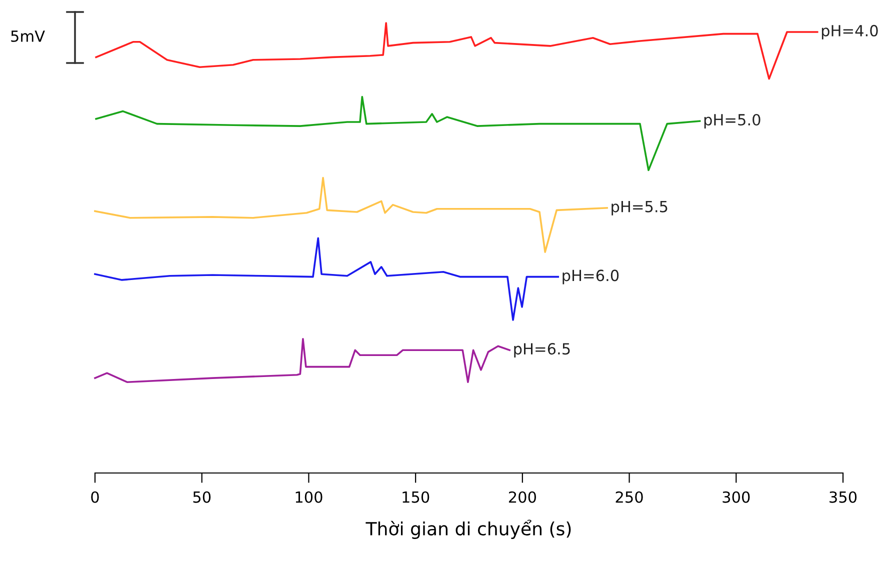 This screenshot has height=562, width=887. What do you see at coordinates (590, 277) in the screenshot?
I see `series-label: pH=6.0` at bounding box center [590, 277].